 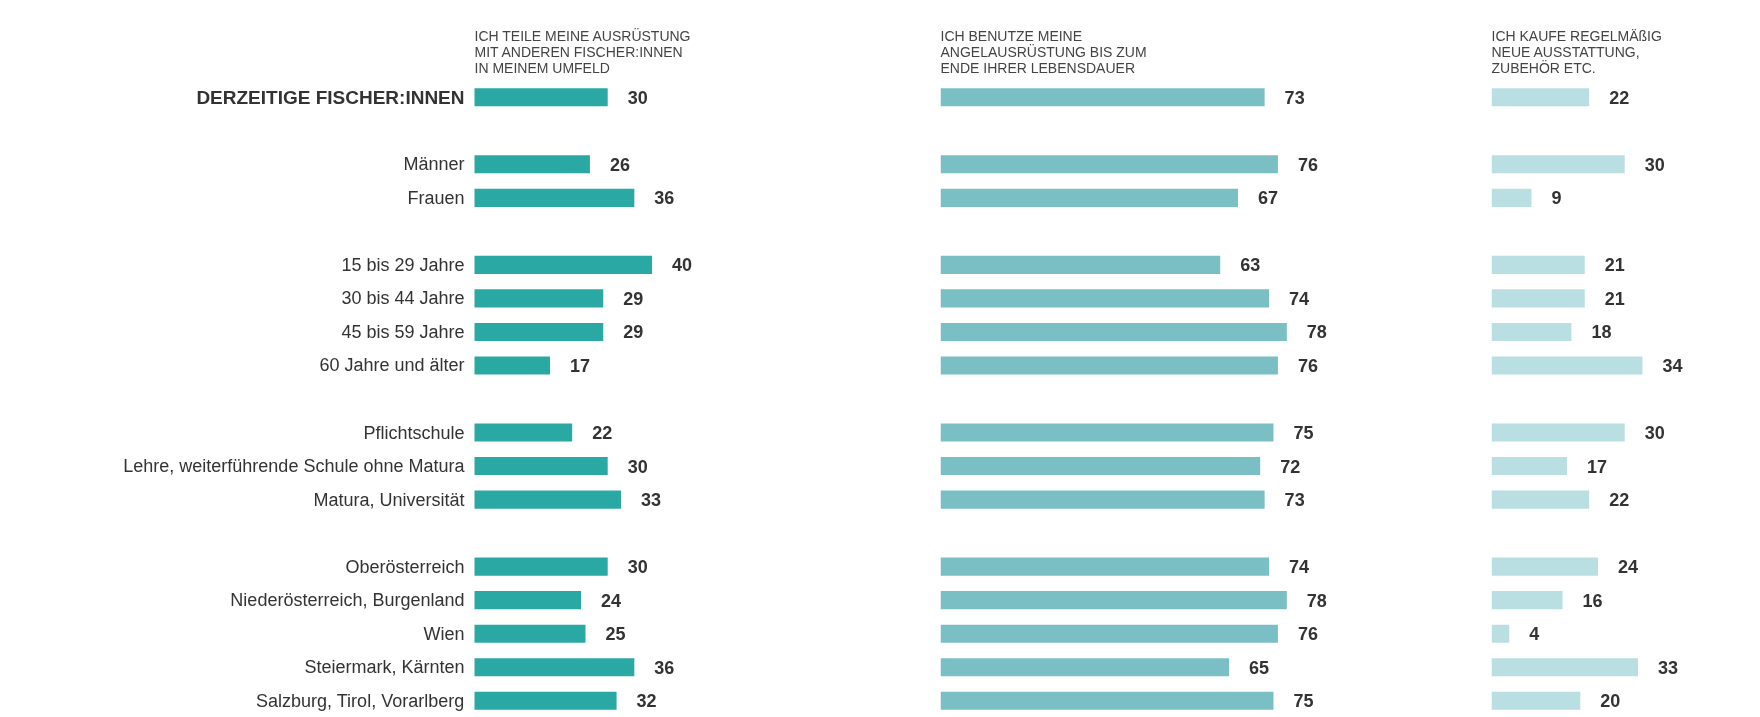 I want to click on data-label: 40, so click(x=682, y=265).